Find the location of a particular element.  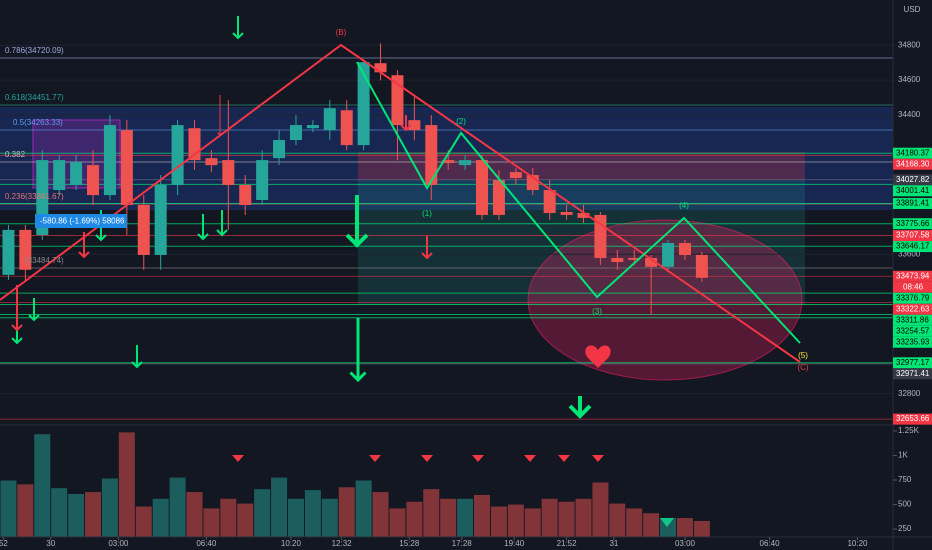

price-badge-label: 34168.30 is located at coordinates (913, 163).